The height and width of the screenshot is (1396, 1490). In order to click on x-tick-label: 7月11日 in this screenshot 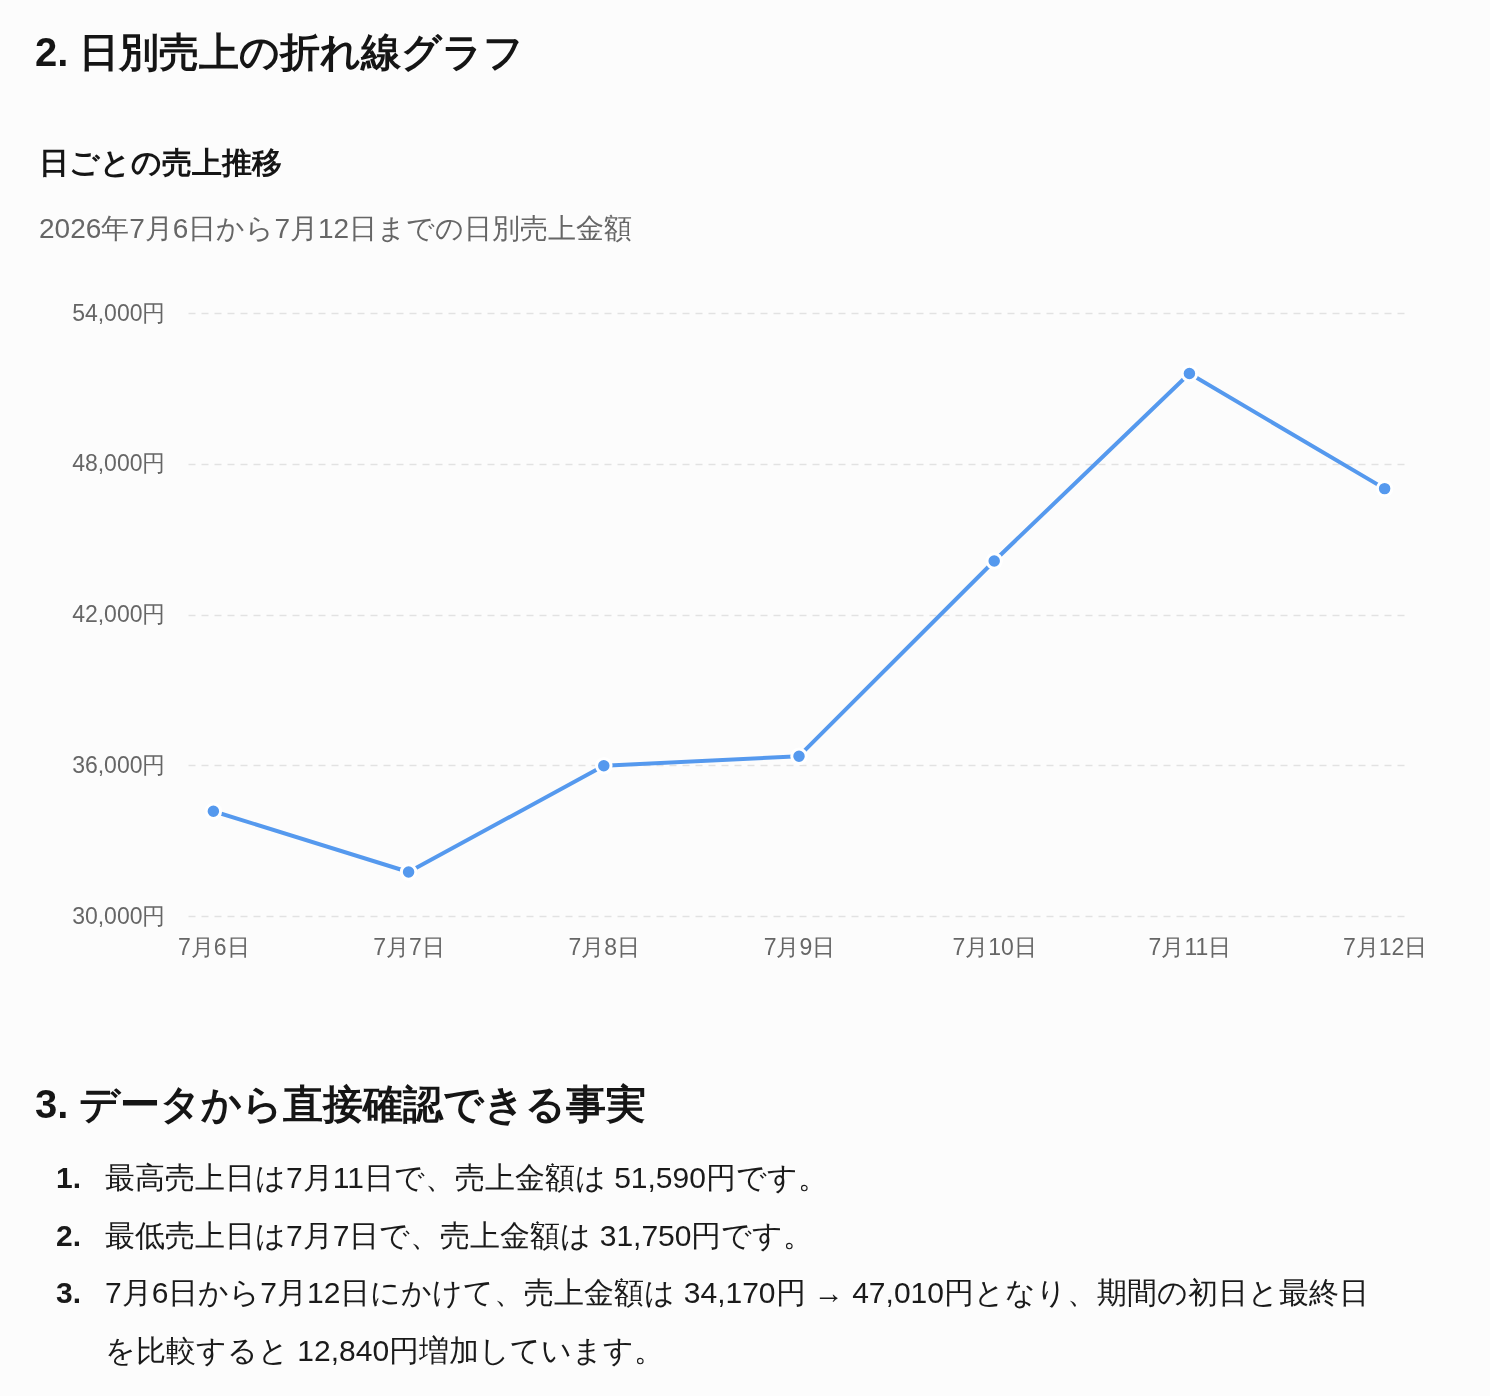, I will do `click(1190, 946)`.